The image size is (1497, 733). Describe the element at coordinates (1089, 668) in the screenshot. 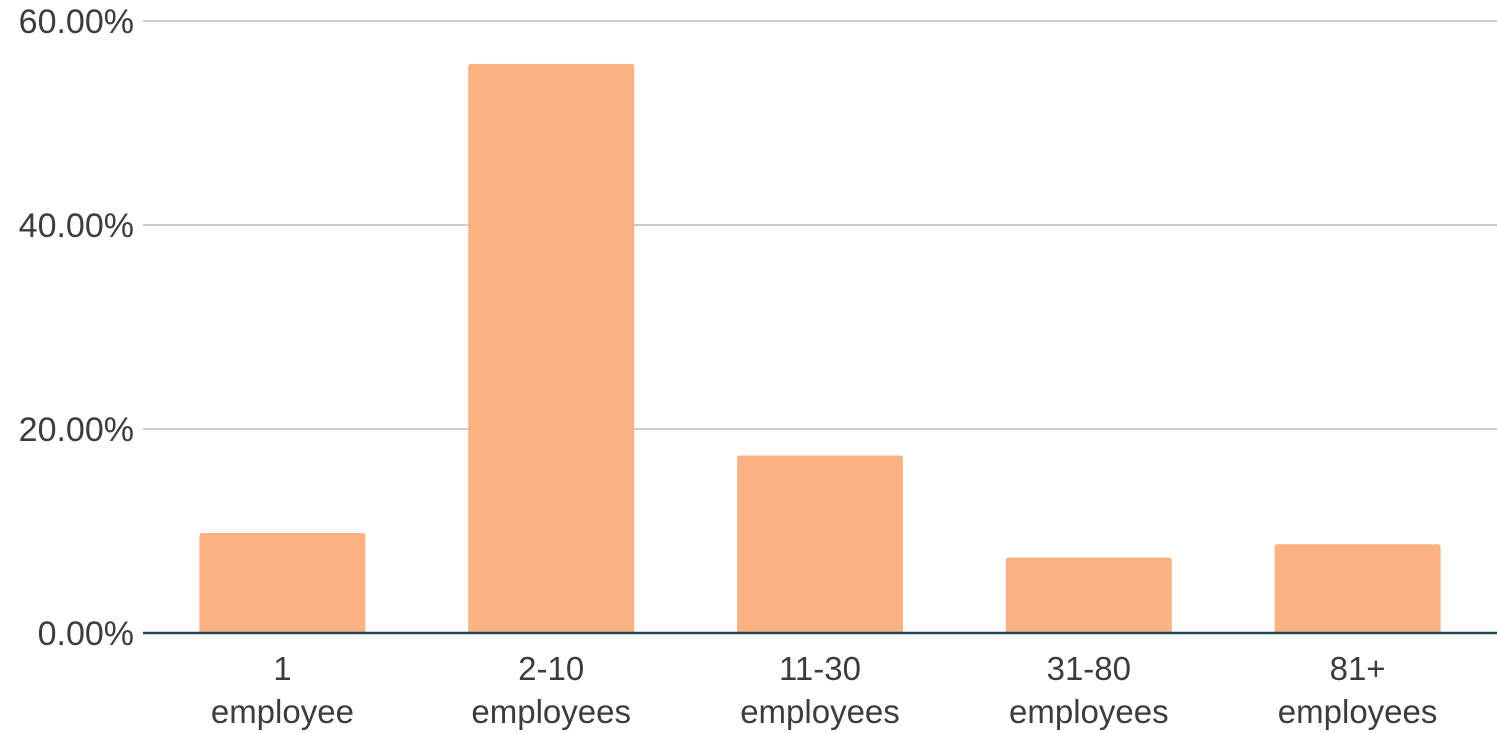

I see `x-category-label: 31-80` at that location.